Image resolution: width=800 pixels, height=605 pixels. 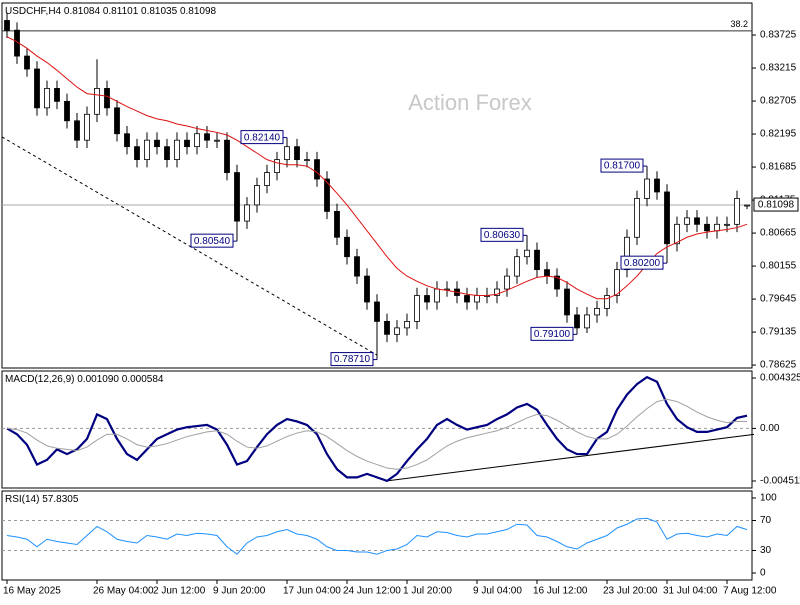 I want to click on macd-title: MACD(12,26,9), so click(x=39, y=379).